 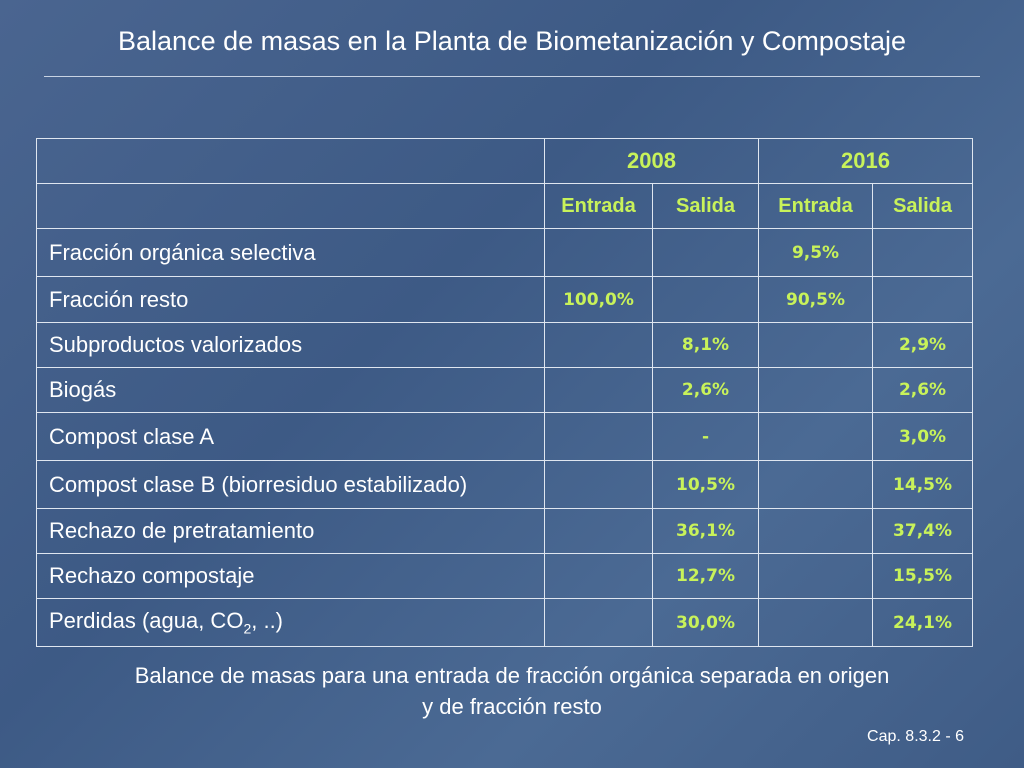 What do you see at coordinates (290, 576) in the screenshot?
I see `row-label: Rechazo compostaje` at bounding box center [290, 576].